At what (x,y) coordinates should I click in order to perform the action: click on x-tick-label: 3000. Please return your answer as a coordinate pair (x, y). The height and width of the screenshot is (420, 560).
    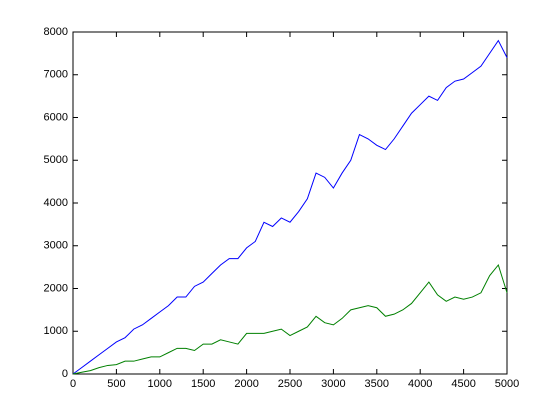
    Looking at the image, I should click on (333, 384).